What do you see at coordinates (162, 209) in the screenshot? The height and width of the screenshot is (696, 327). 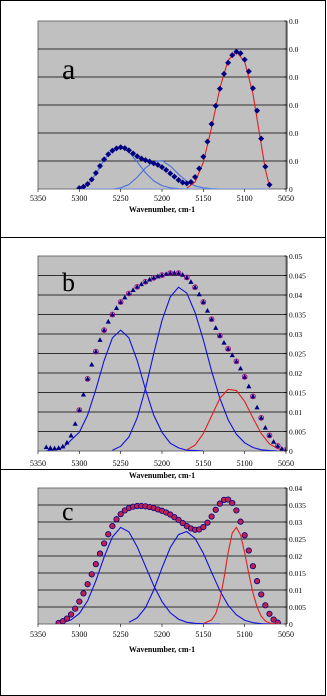 I see `x-axis-label: Wavenumber, cm-1` at bounding box center [162, 209].